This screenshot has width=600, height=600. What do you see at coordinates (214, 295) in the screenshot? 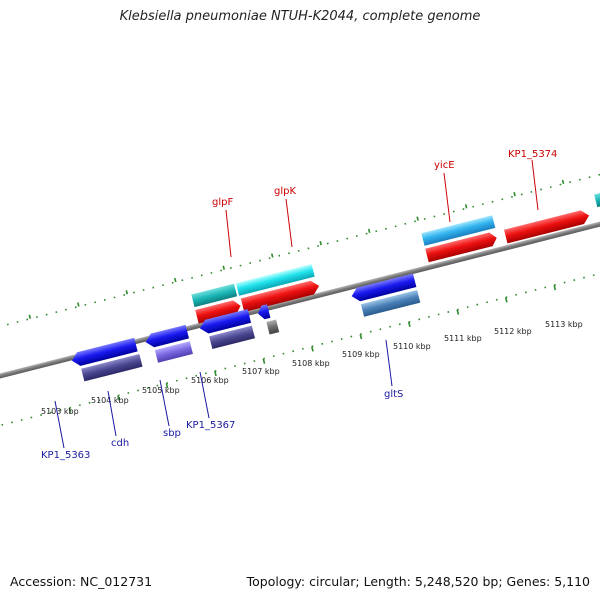
I see `gene-glpF-feature` at bounding box center [214, 295].